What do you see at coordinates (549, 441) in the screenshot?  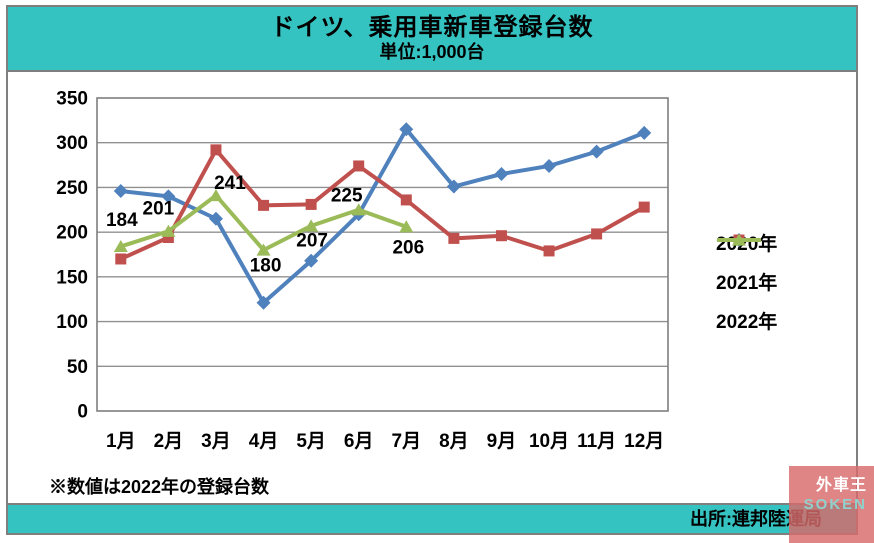 I see `svg-text: 10月` at bounding box center [549, 441].